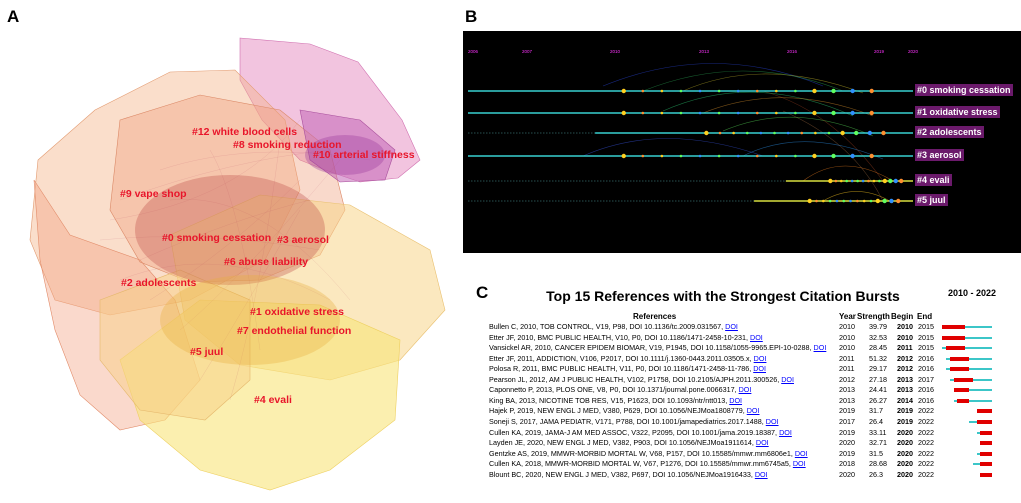 The image size is (1021, 503). I want to click on timeline-cluster-label: #2 adolescents, so click(949, 132).